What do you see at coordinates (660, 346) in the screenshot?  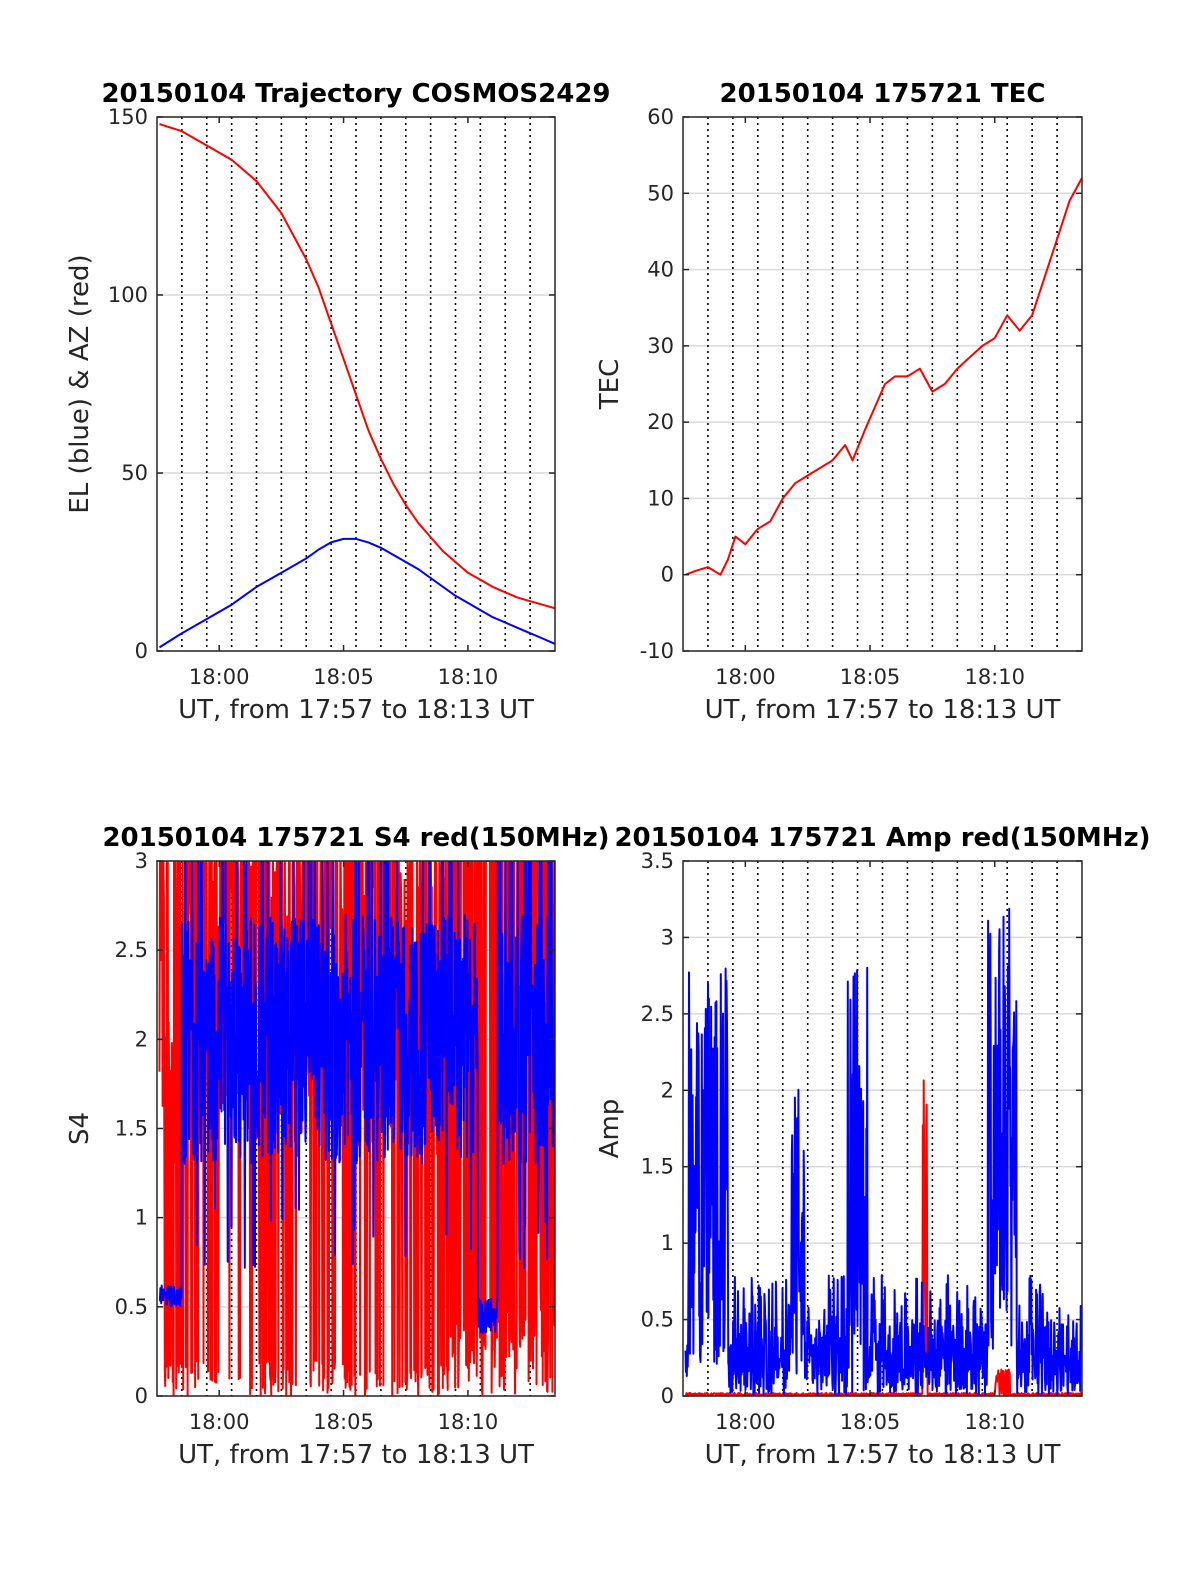 I see `y-tick-label: 30` at bounding box center [660, 346].